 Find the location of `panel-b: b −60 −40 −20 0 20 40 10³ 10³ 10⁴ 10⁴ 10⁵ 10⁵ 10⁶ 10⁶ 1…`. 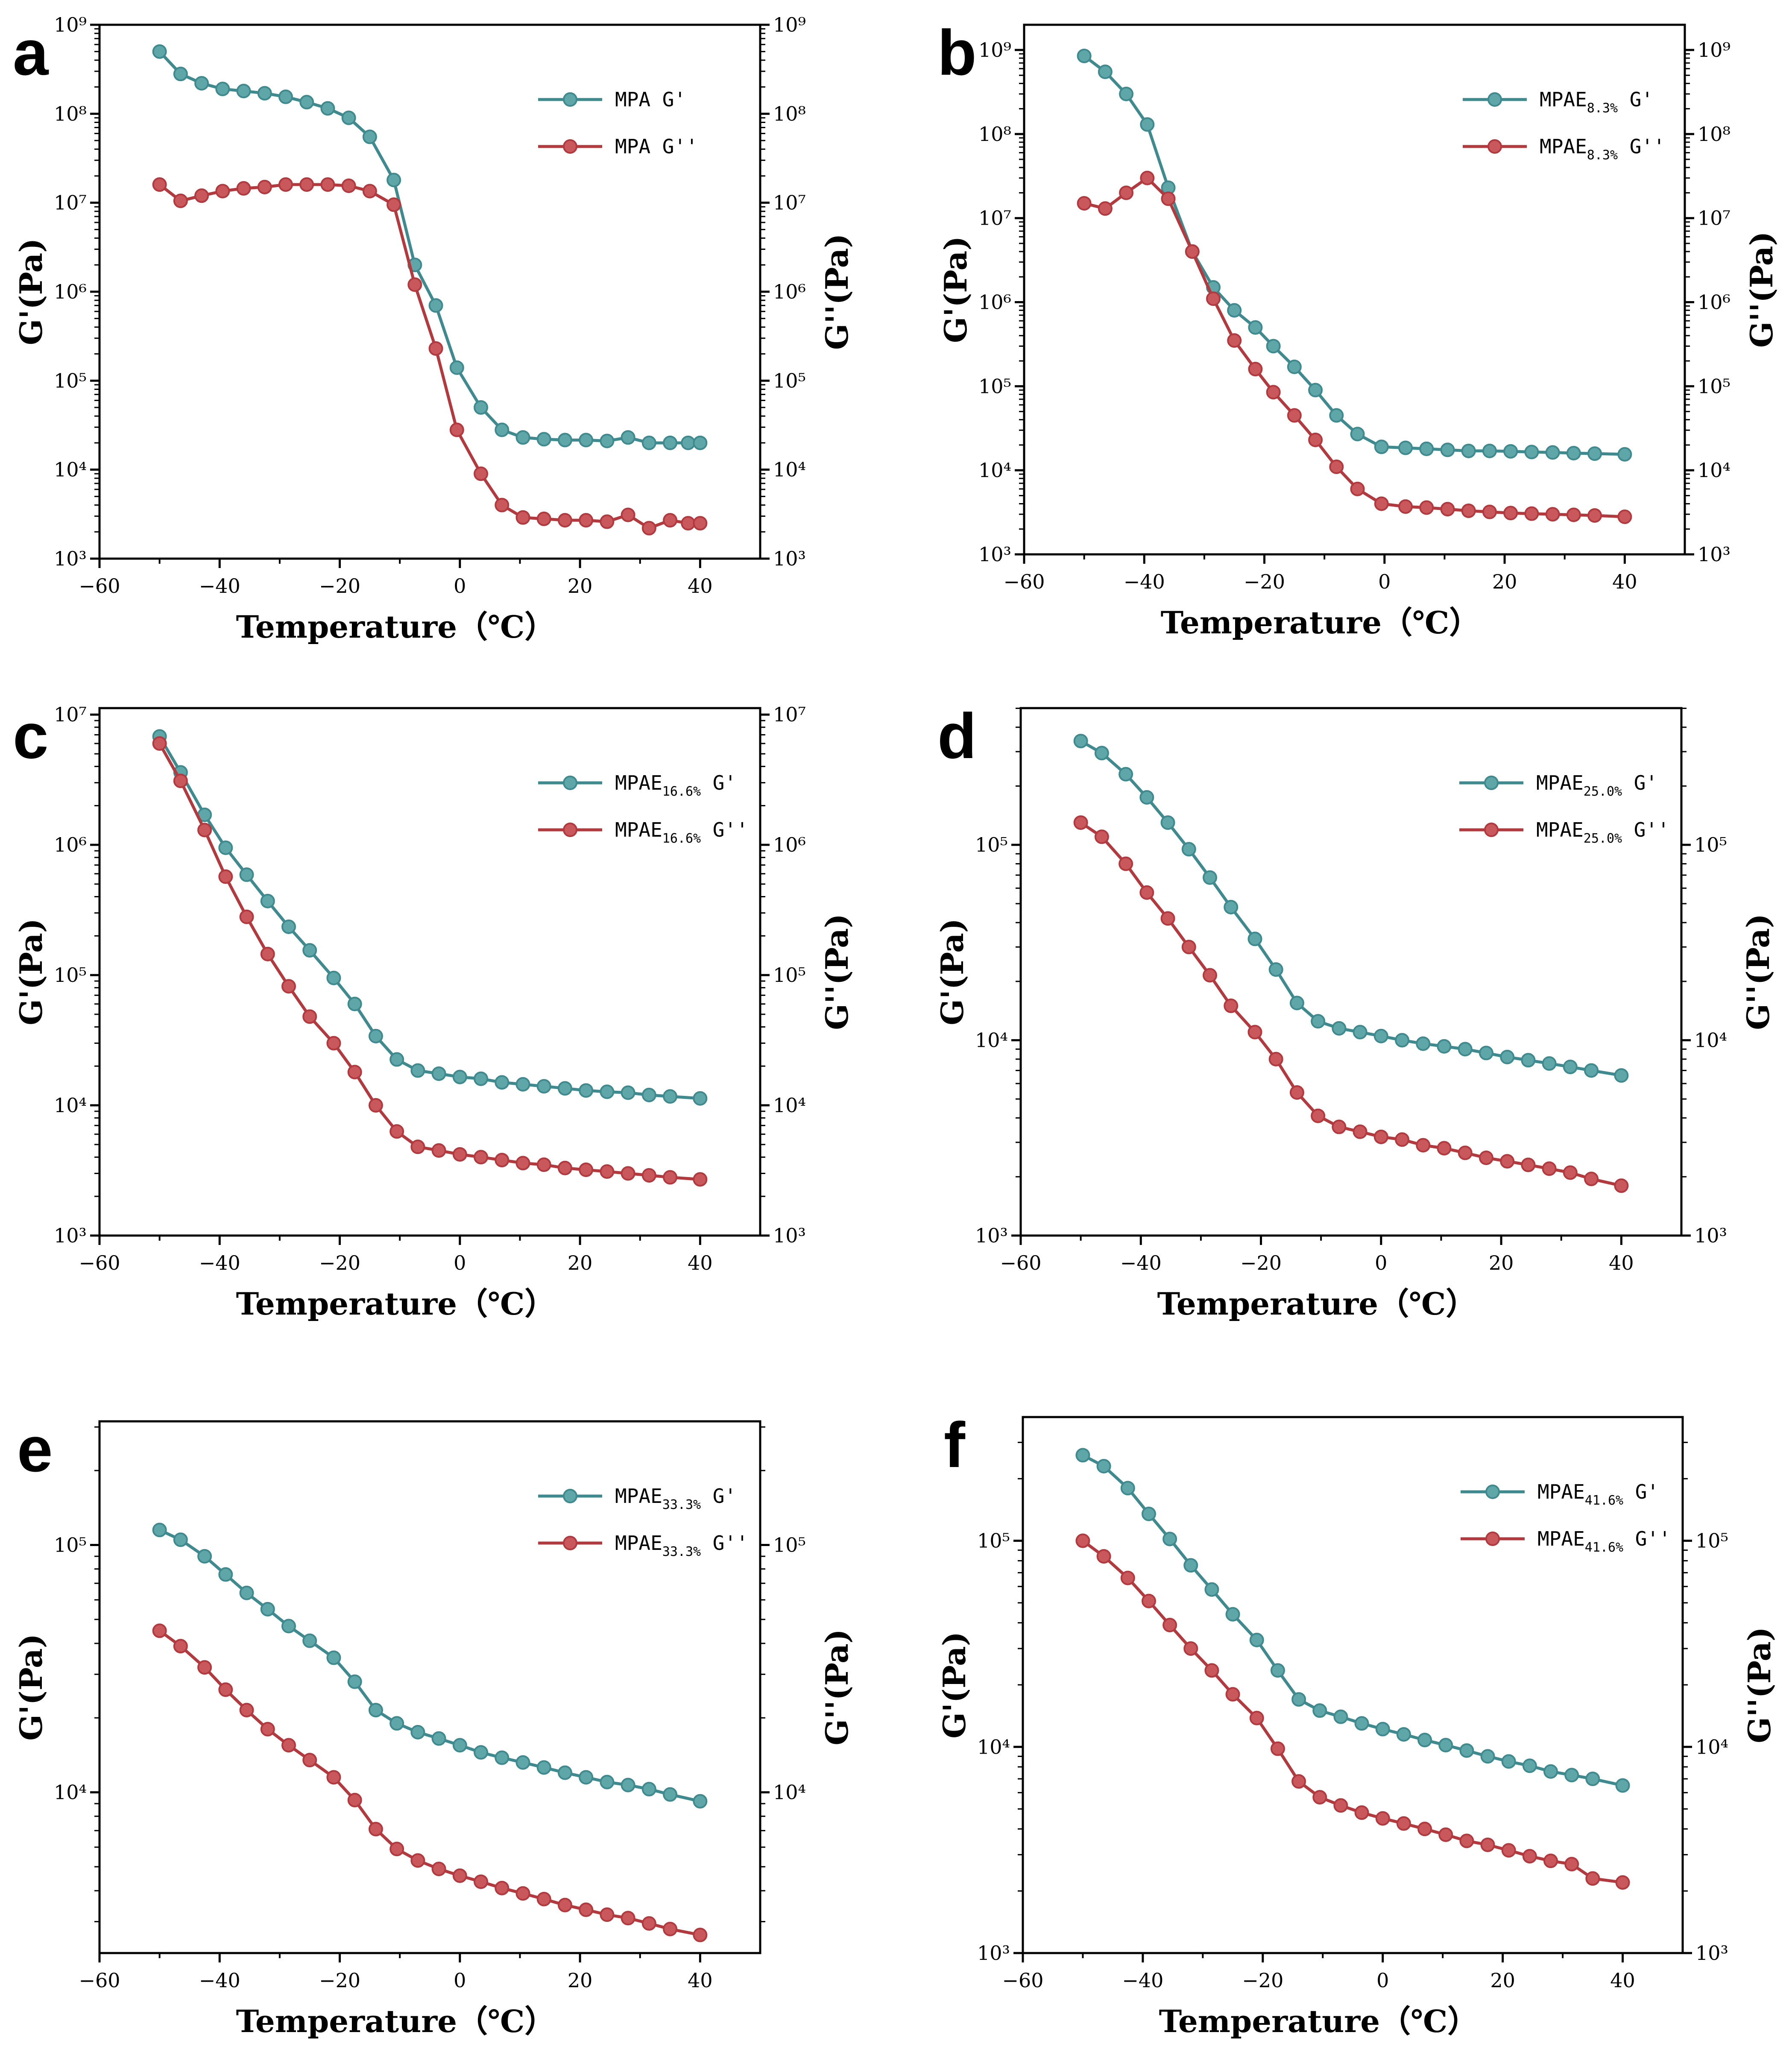

panel-b: b −60 −40 −20 0 20 40 10³ 10³ 10⁴ 10⁴ 10⁵ 10⁵ 10⁶ 10⁶ 1… is located at coordinates (1358, 329).